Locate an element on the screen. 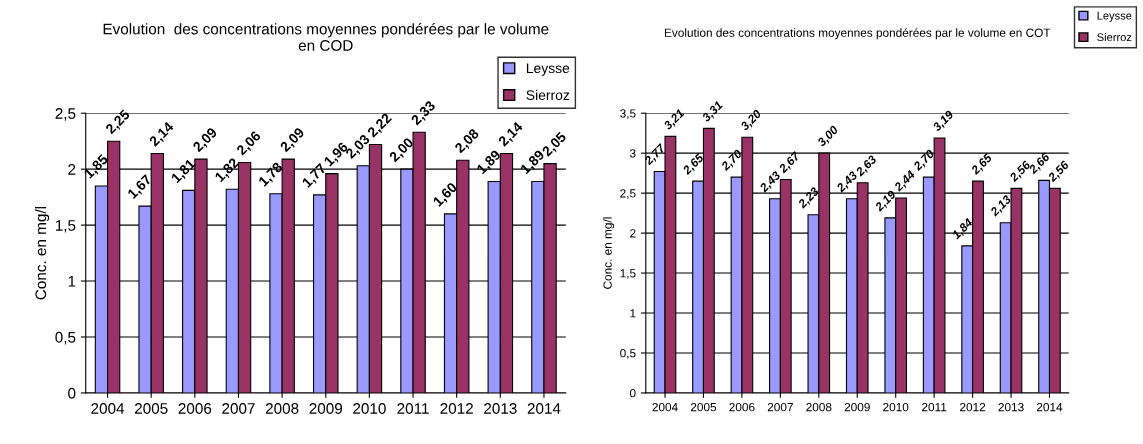 The height and width of the screenshot is (444, 1143). data-label: 3,20 is located at coordinates (751, 120).